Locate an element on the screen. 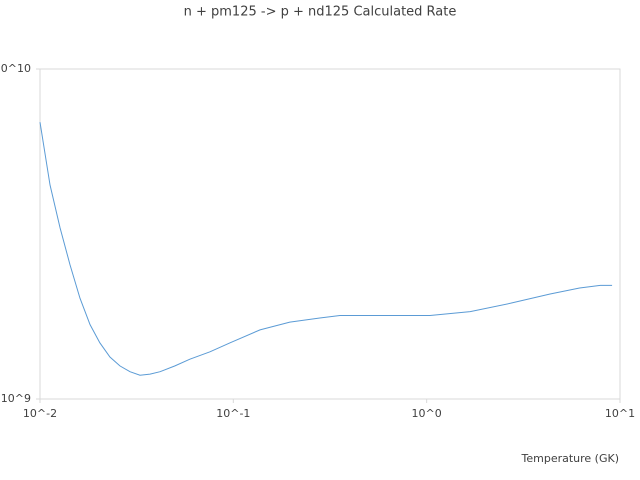  x-axis-label: Temperature (GK) is located at coordinates (570, 458).